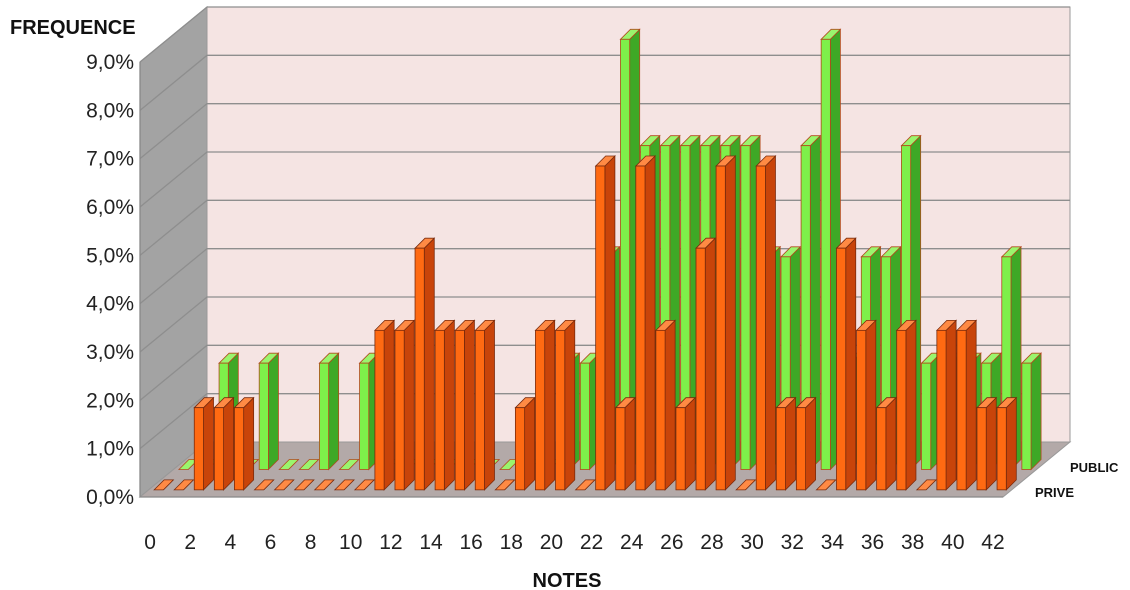 The image size is (1130, 590). What do you see at coordinates (150, 542) in the screenshot?
I see `x-tick-label: 0` at bounding box center [150, 542].